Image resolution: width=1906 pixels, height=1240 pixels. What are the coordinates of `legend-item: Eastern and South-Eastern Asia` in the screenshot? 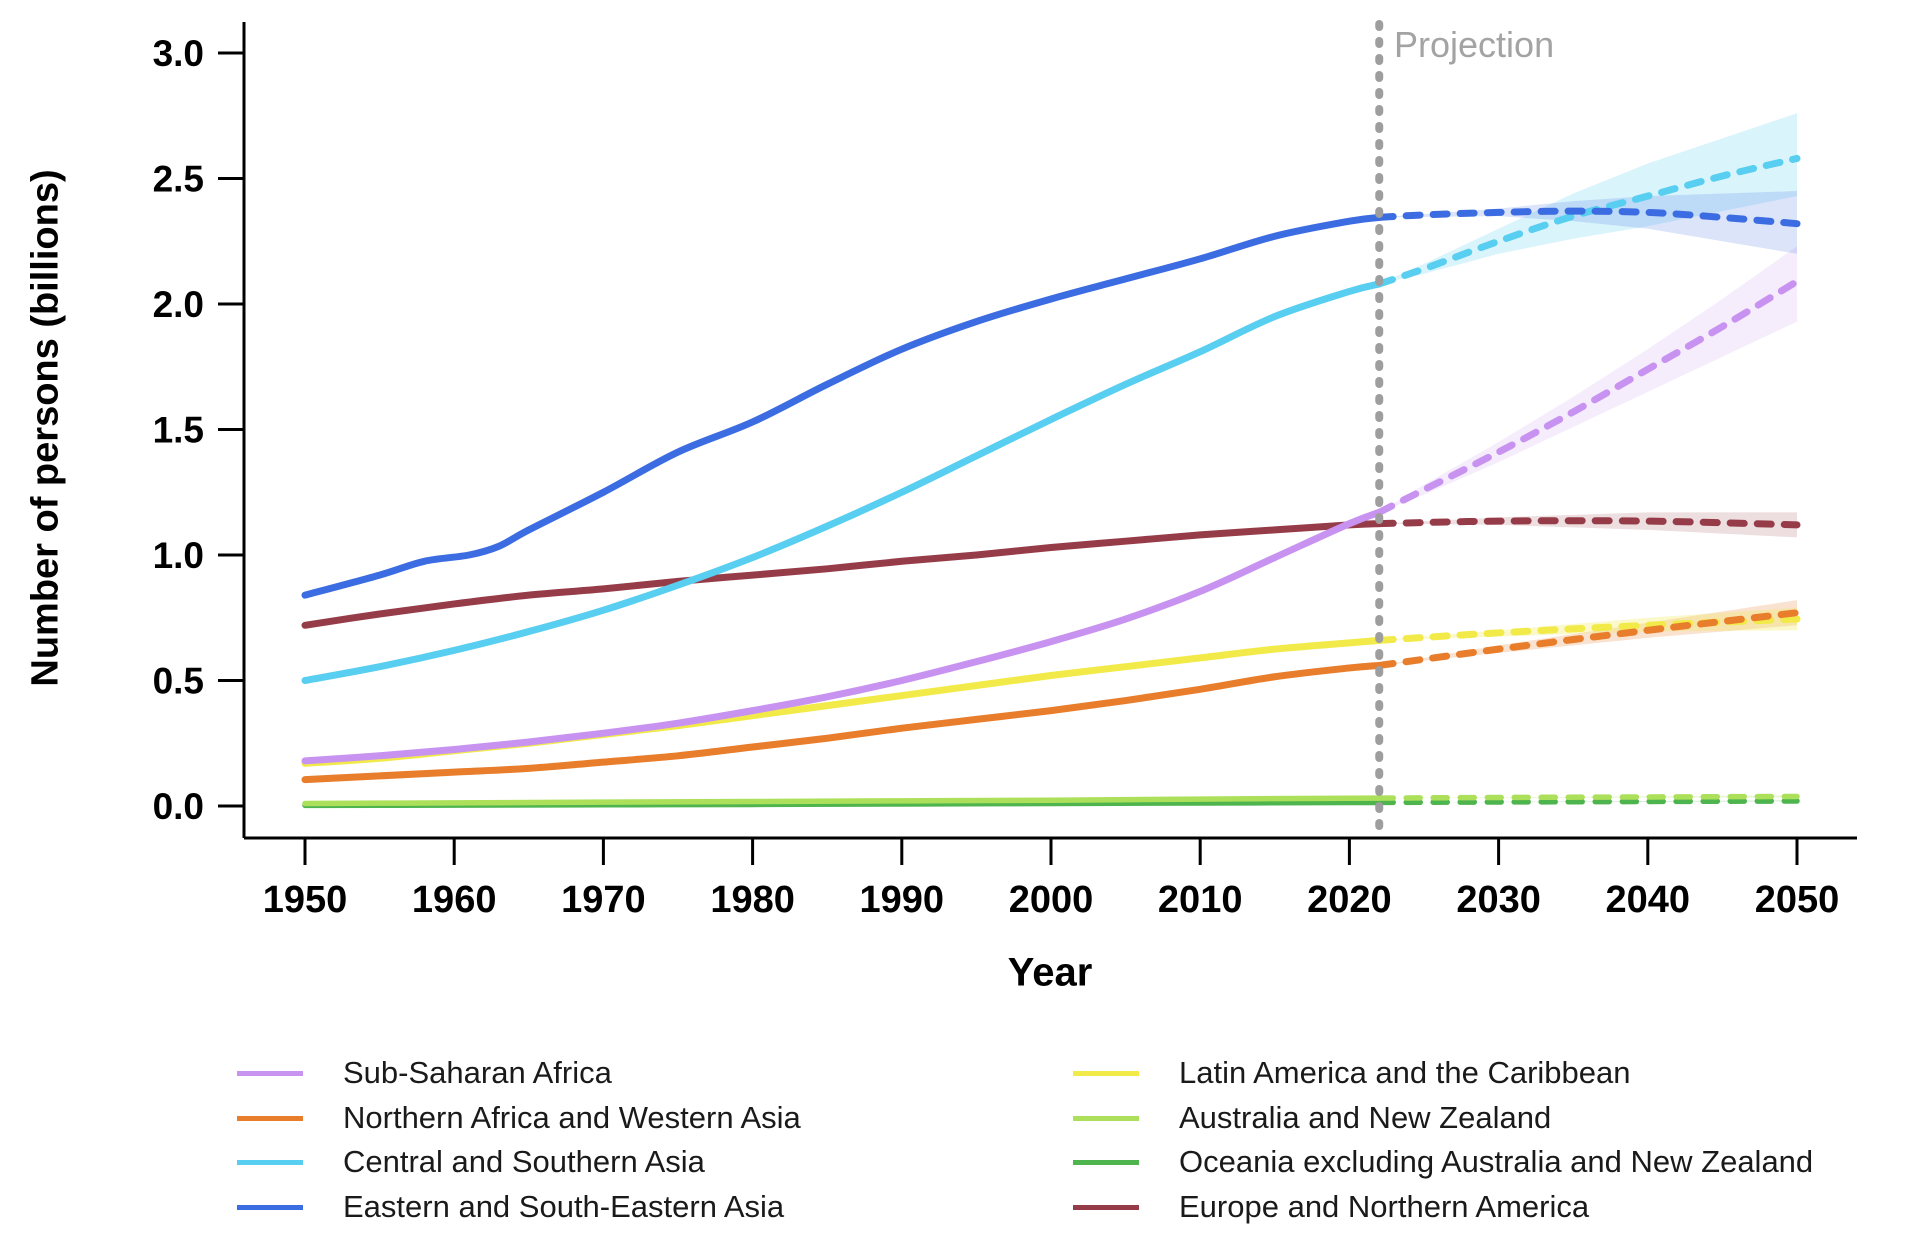 It's located at (511, 1206).